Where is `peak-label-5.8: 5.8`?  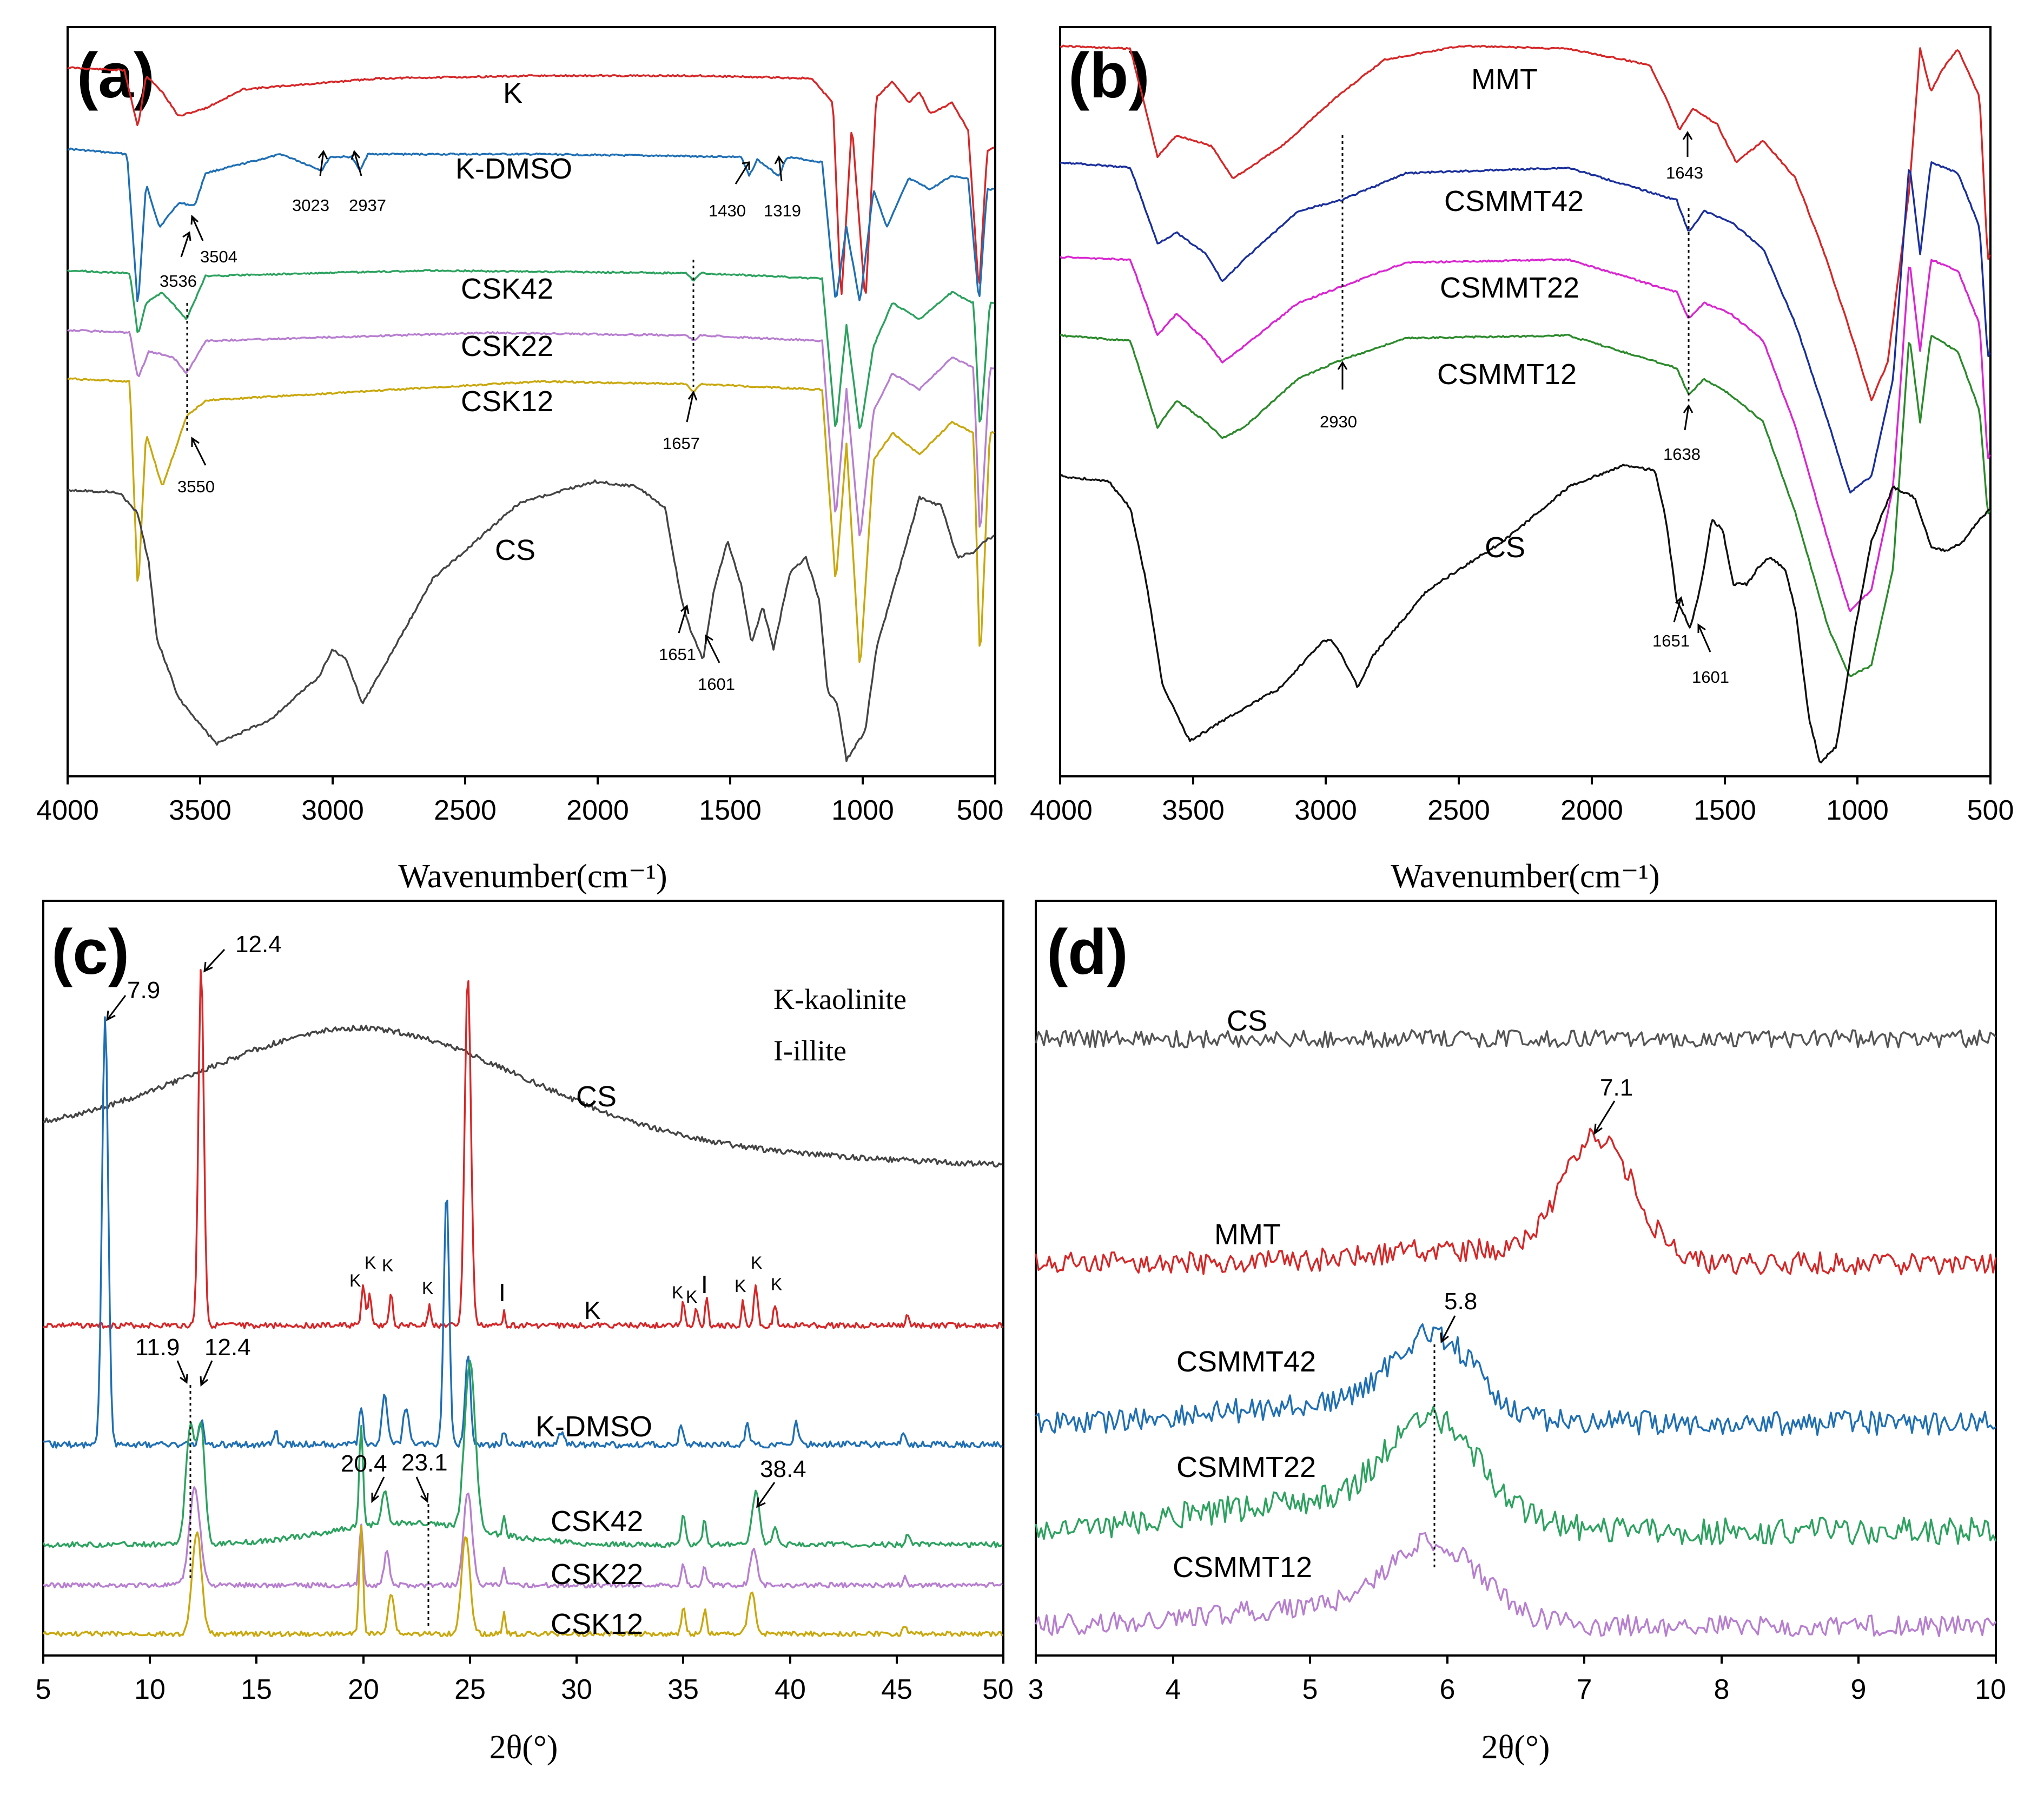 peak-label-5.8: 5.8 is located at coordinates (1460, 1301).